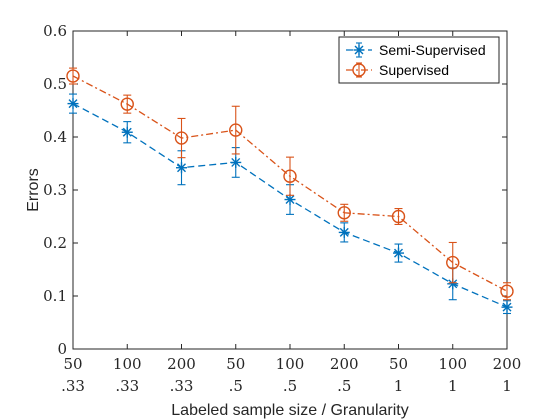 This screenshot has width=560, height=420. I want to click on y-tick-label: 0.4, so click(55, 137).